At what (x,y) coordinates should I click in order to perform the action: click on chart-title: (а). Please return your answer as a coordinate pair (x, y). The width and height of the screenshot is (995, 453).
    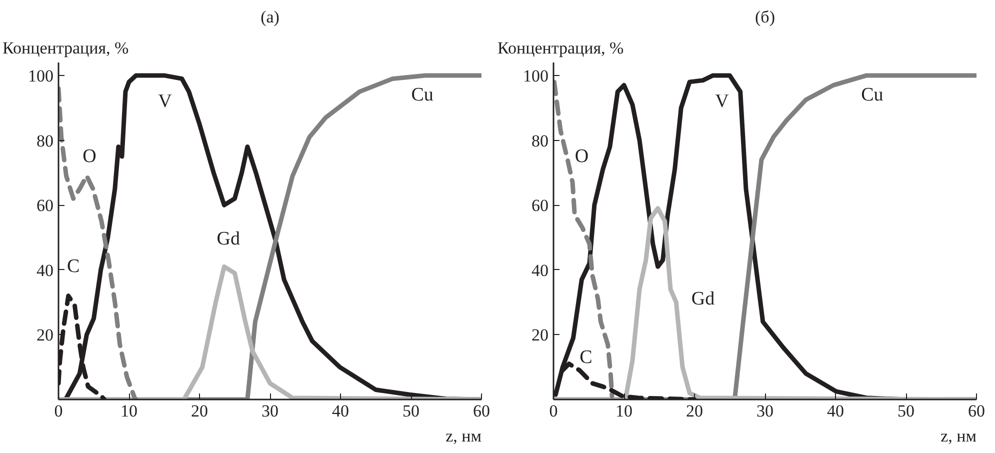
    Looking at the image, I should click on (270, 17).